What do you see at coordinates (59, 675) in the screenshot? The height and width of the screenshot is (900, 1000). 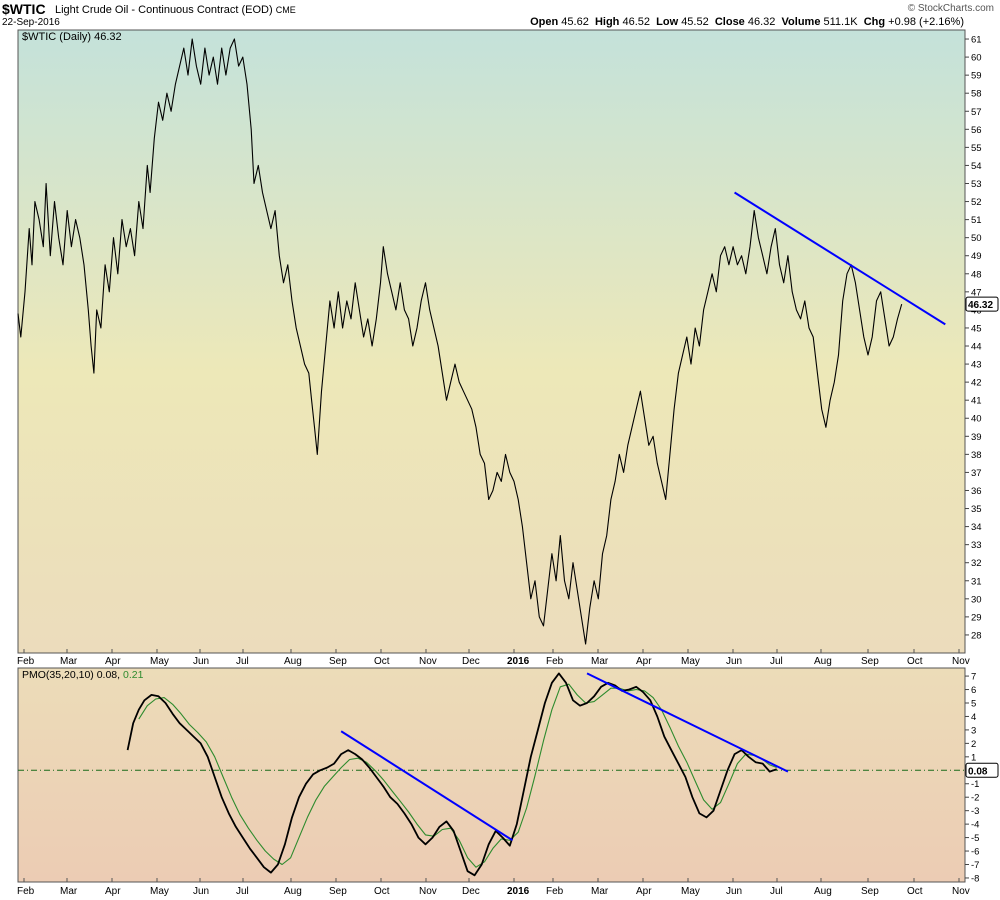 I see `pmo-legend-prefix: PMO(35,20,10)` at bounding box center [59, 675].